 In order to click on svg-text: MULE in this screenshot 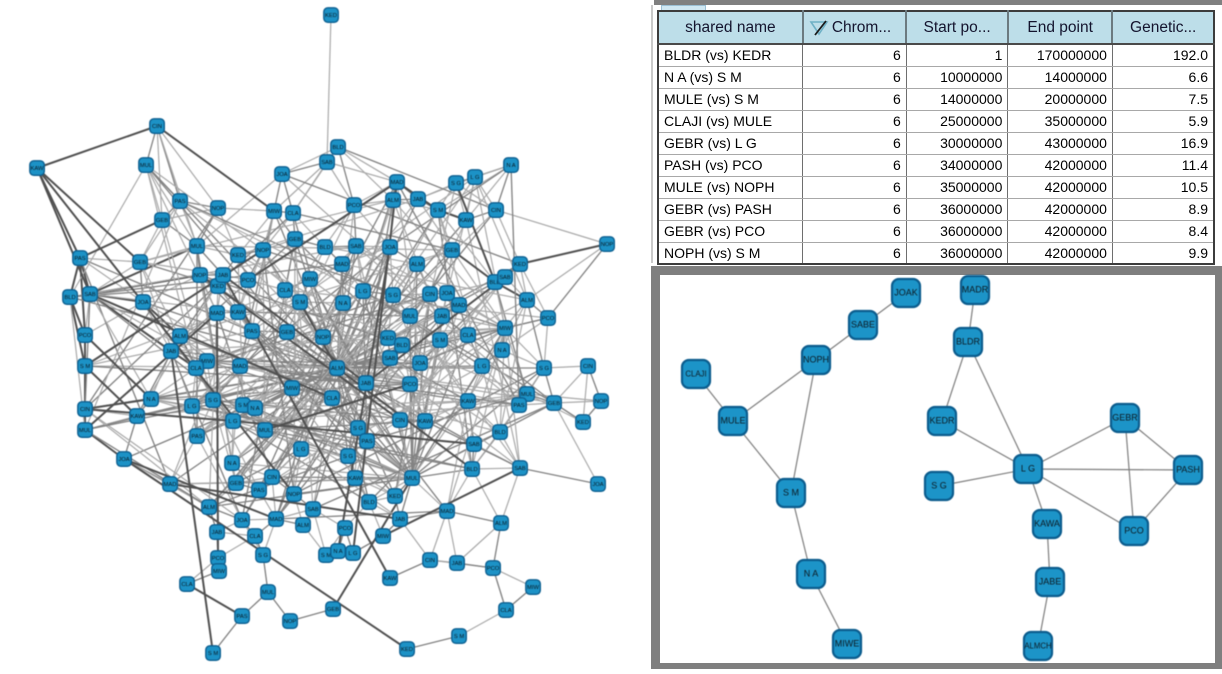, I will do `click(732, 421)`.